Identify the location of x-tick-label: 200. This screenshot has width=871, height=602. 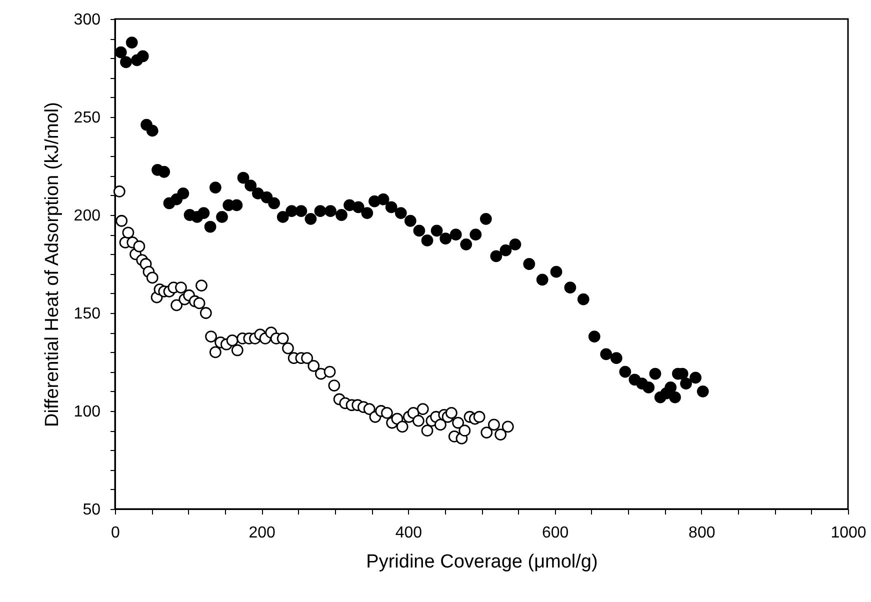
(262, 533).